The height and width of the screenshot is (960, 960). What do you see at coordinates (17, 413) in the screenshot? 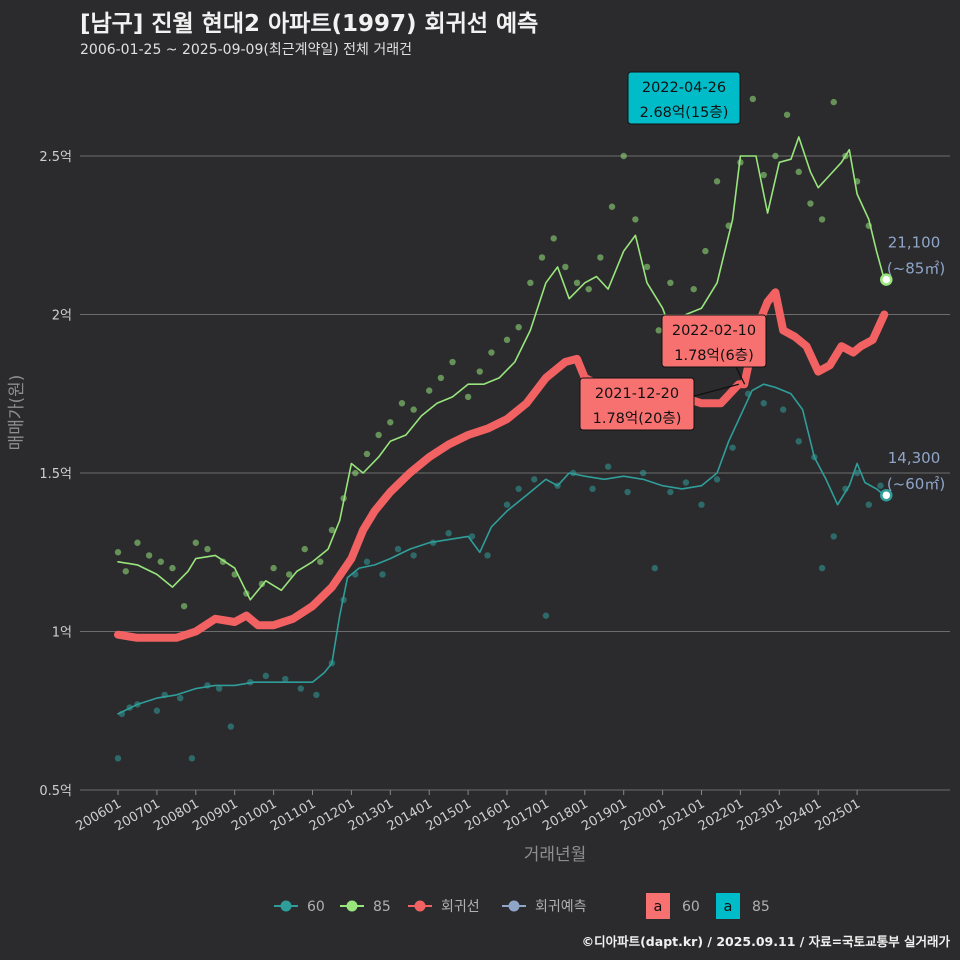
I see `y-axis-title: 매매가(원)` at bounding box center [17, 413].